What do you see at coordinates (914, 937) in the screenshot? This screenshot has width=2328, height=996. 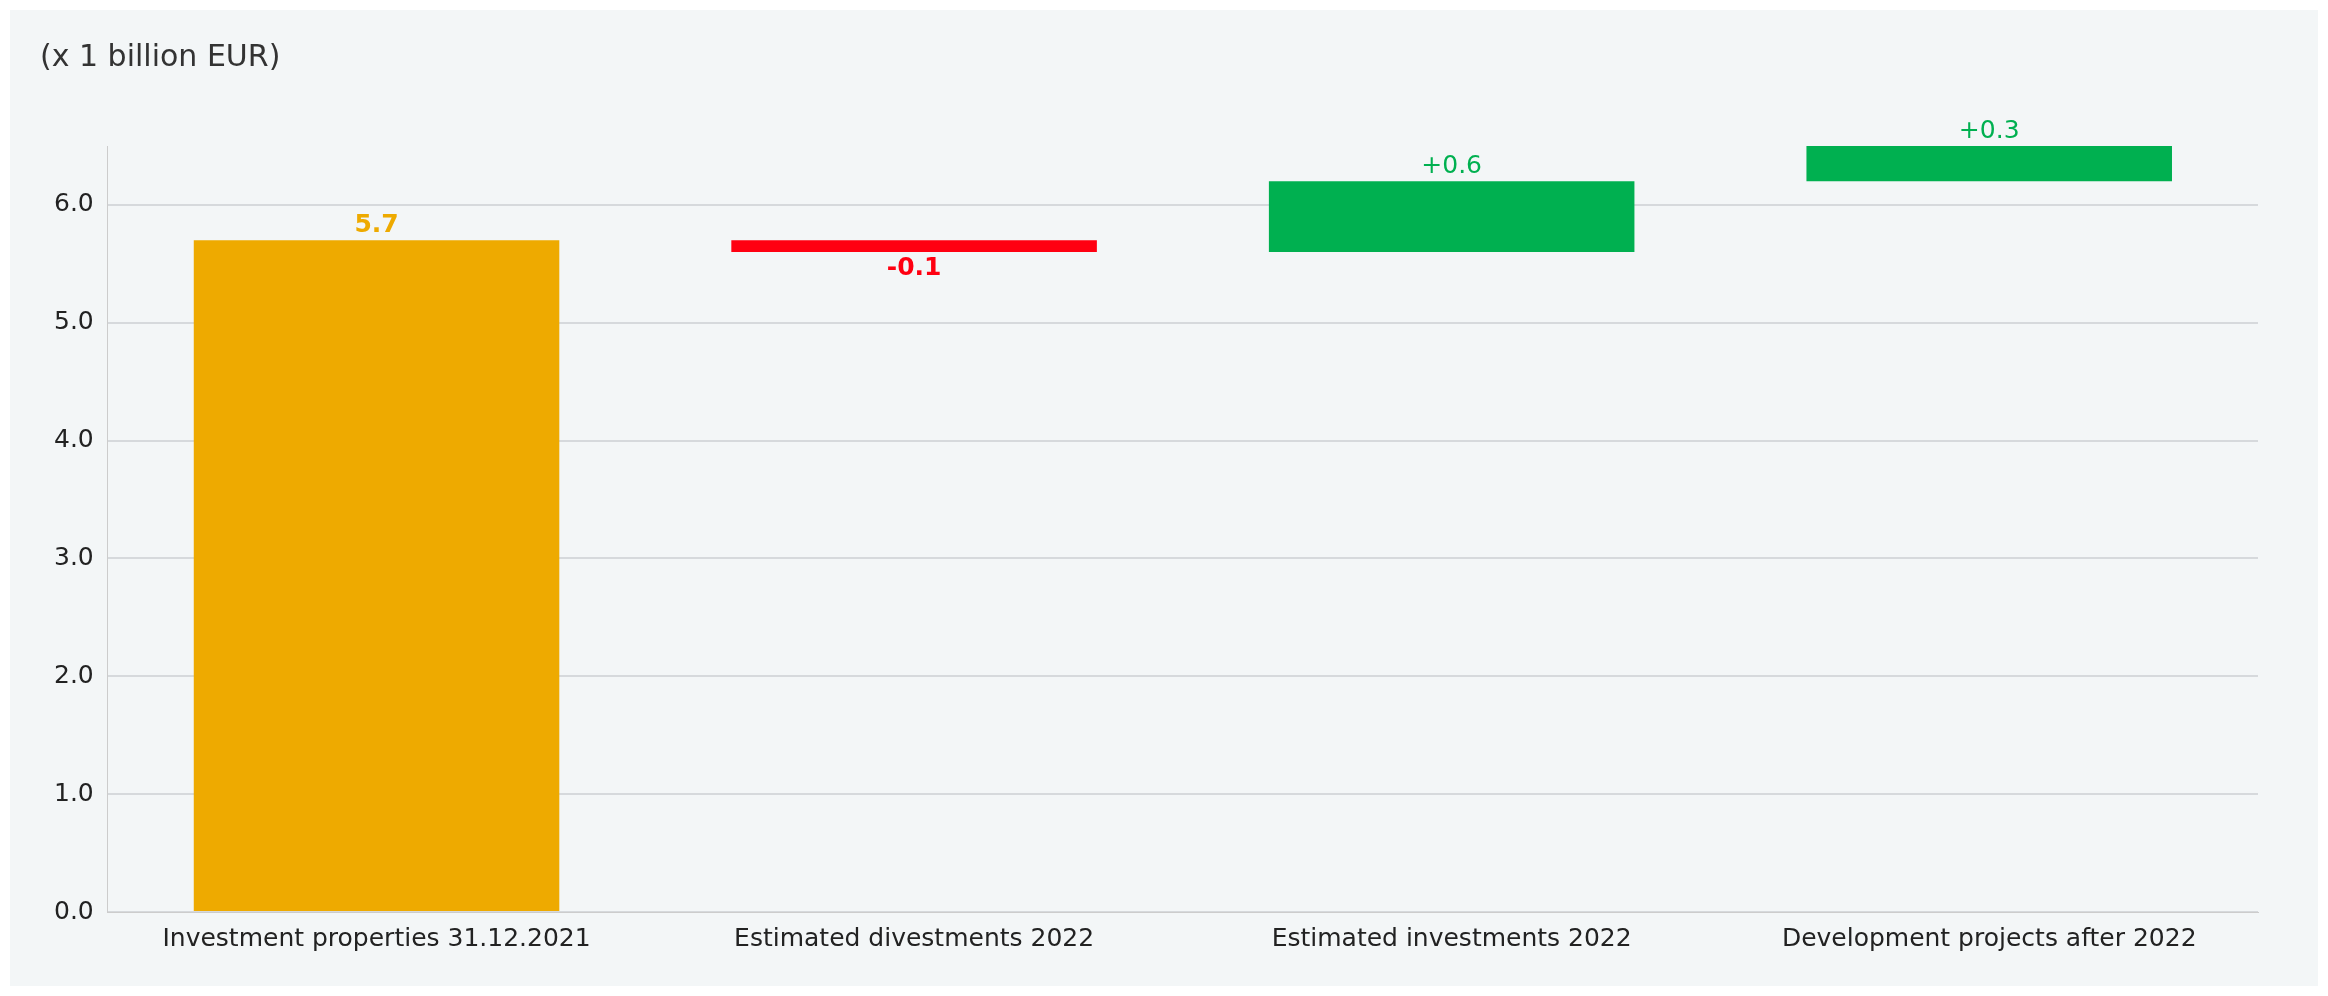 I see `x-tick-label: Estimated divestments 2022` at bounding box center [914, 937].